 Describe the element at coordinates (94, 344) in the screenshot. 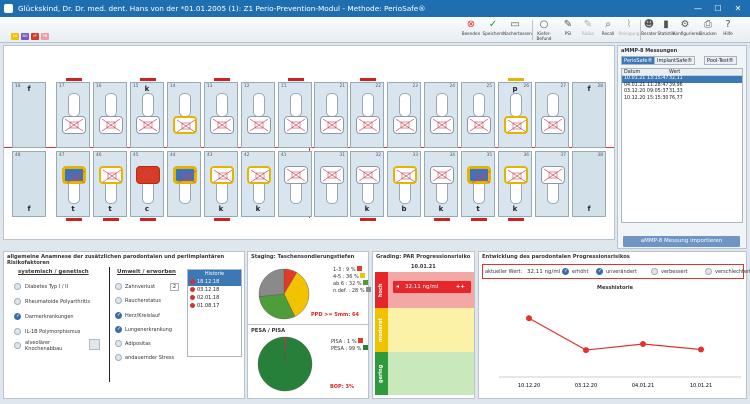

I see `bone-loss-value-box` at that location.